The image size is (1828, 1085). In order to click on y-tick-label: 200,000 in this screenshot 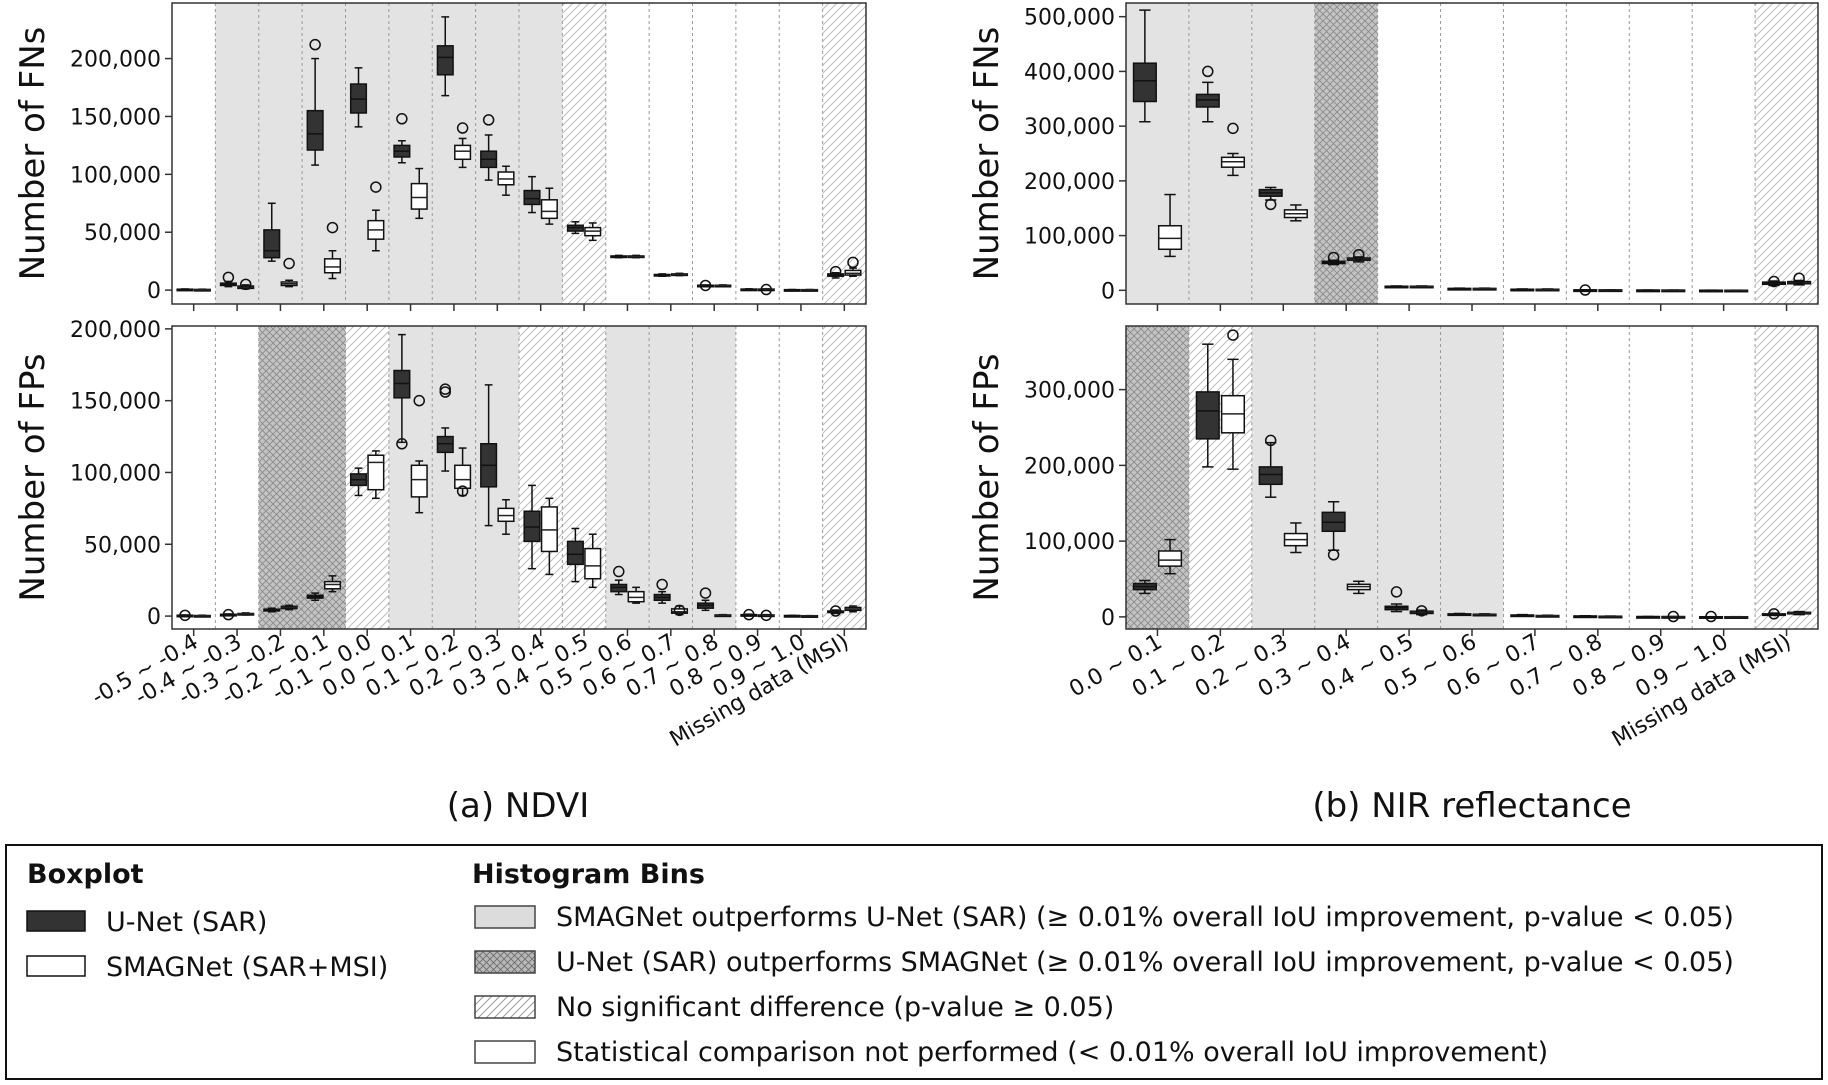, I will do `click(1069, 182)`.